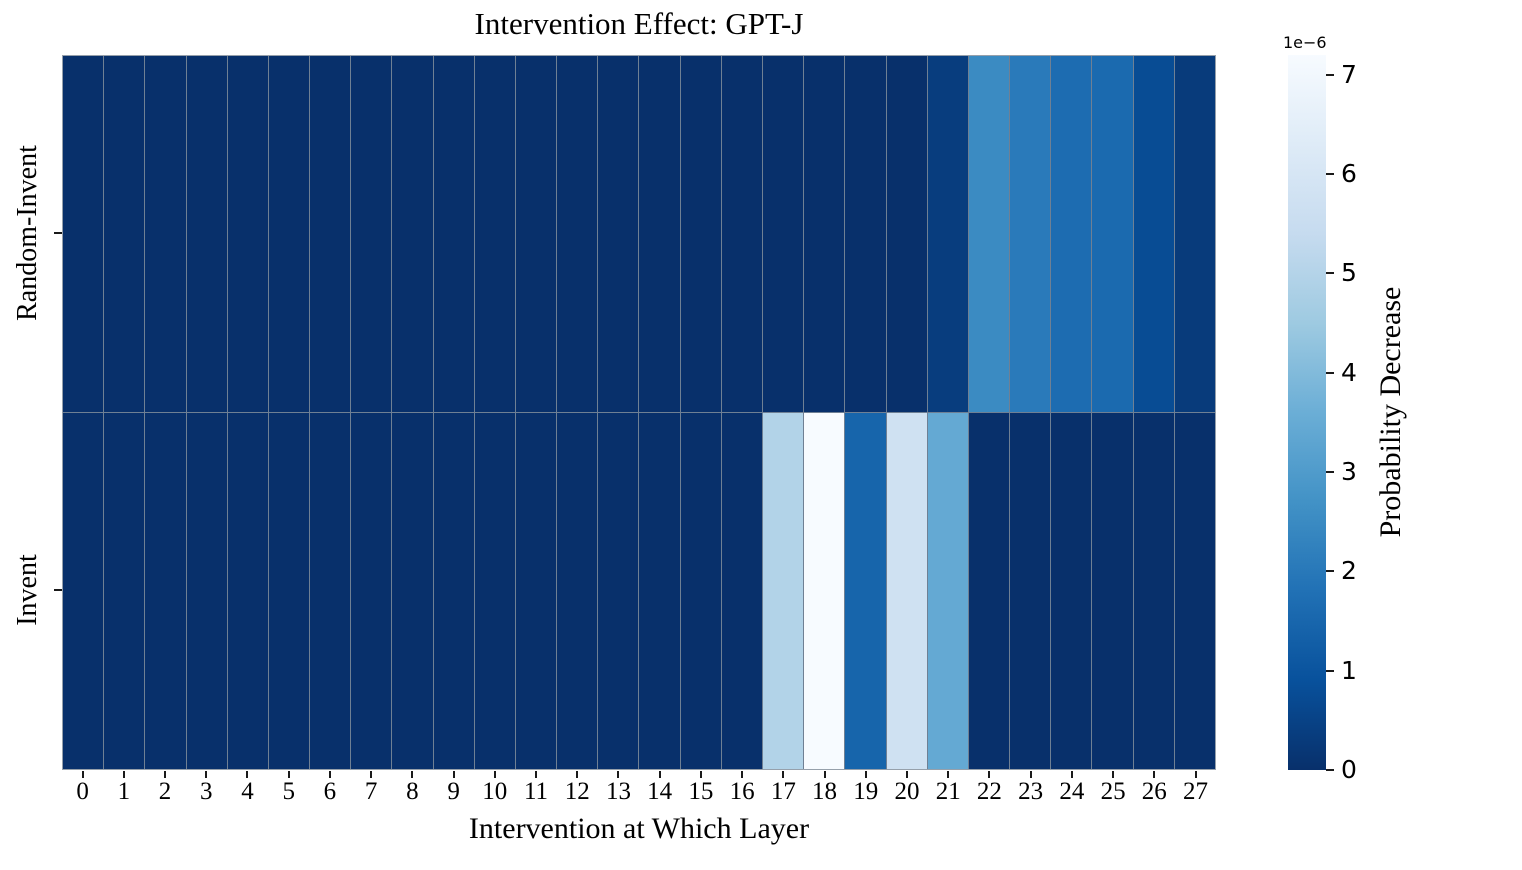 The height and width of the screenshot is (870, 1522). What do you see at coordinates (27, 590) in the screenshot?
I see `ytick-label-invent: Invent` at bounding box center [27, 590].